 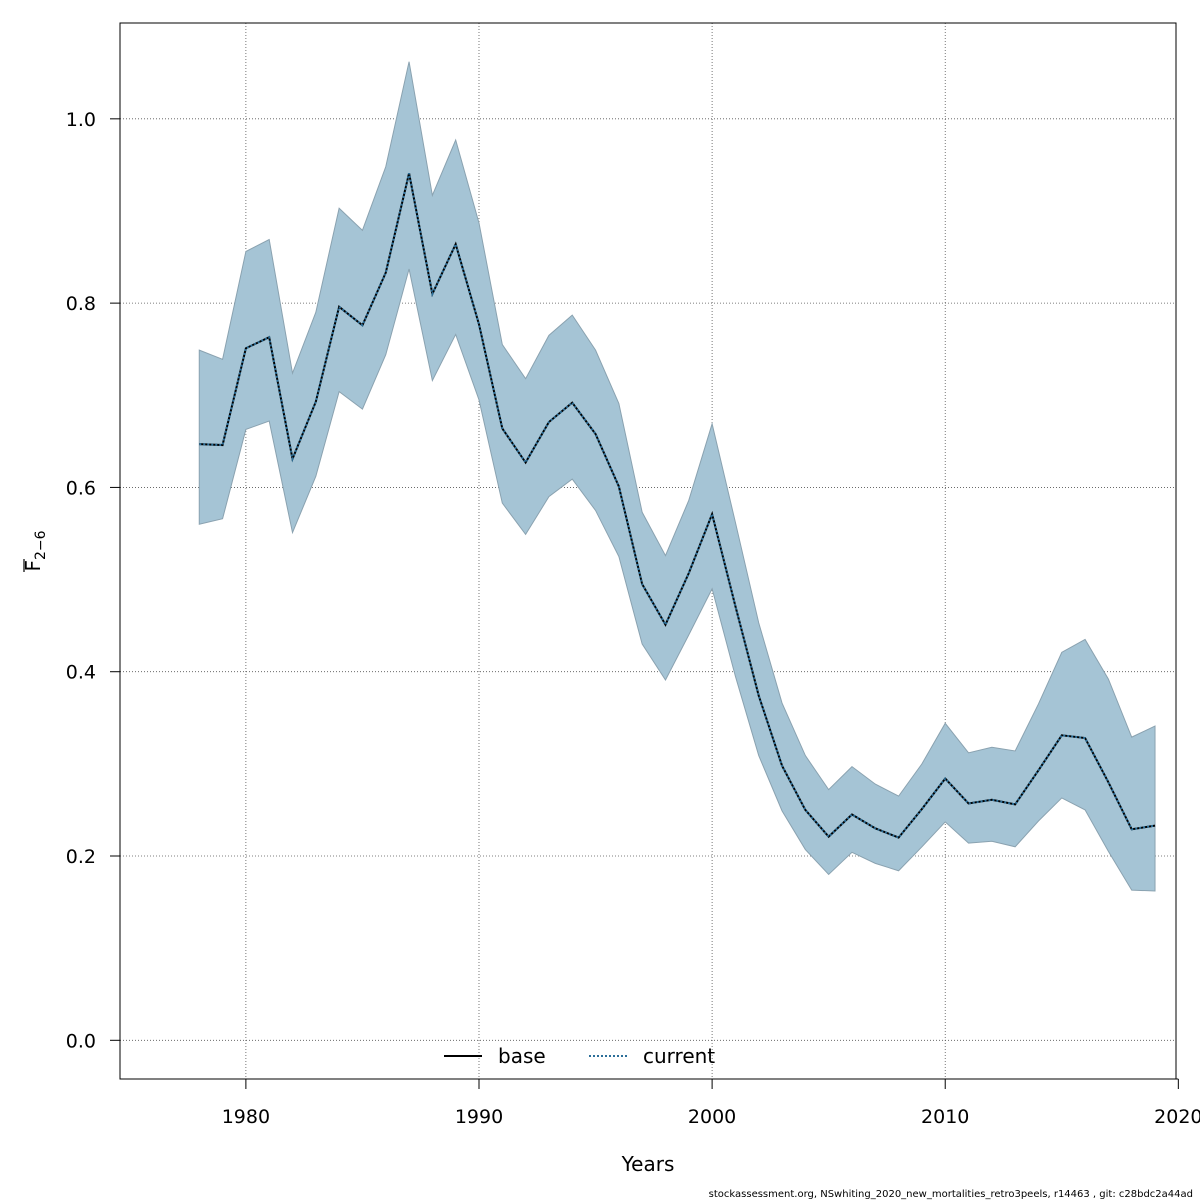 What do you see at coordinates (1177, 1117) in the screenshot?
I see `x-tick-label: 2020` at bounding box center [1177, 1117].